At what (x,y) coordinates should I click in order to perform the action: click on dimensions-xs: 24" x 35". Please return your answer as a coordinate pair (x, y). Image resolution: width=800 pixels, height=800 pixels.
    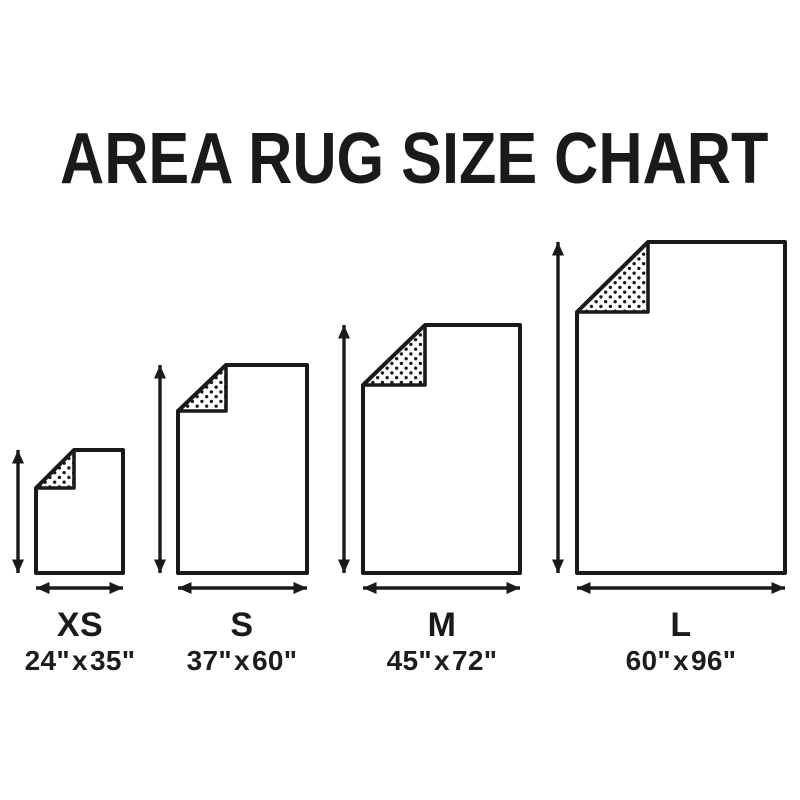
    Looking at the image, I should click on (80, 660).